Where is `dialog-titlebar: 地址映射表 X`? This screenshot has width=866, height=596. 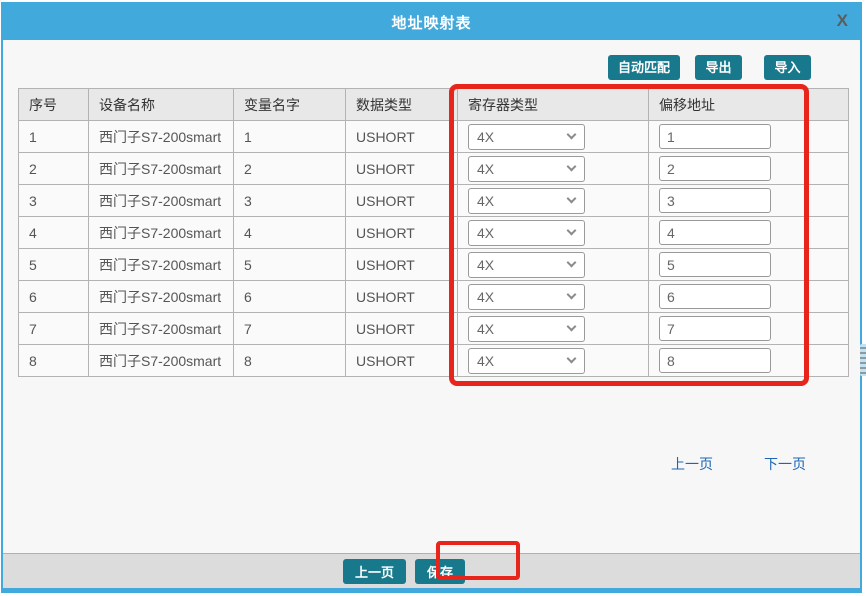 dialog-titlebar: 地址映射表 X is located at coordinates (431, 22).